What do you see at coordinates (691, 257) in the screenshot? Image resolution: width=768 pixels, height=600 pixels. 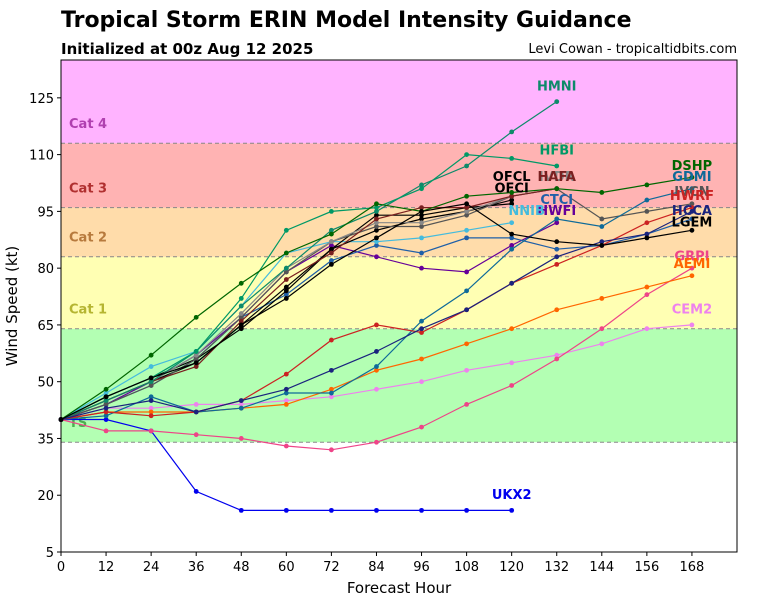 I see `label-grpi: GRPI` at bounding box center [691, 257].